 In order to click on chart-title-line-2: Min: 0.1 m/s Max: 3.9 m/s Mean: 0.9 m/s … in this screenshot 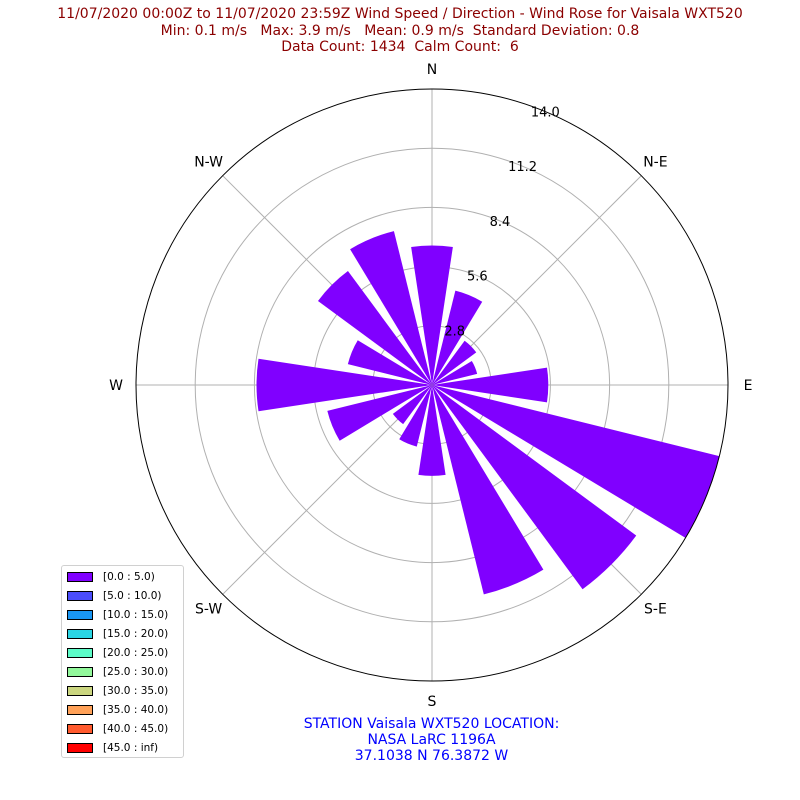, I will do `click(400, 31)`.